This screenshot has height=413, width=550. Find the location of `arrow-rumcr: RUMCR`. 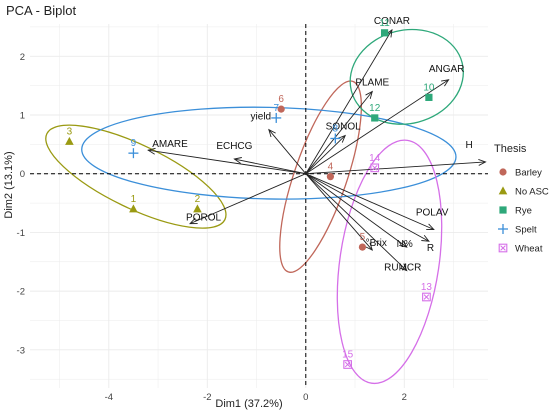

arrow-rumcr: RUMCR is located at coordinates (363, 223).